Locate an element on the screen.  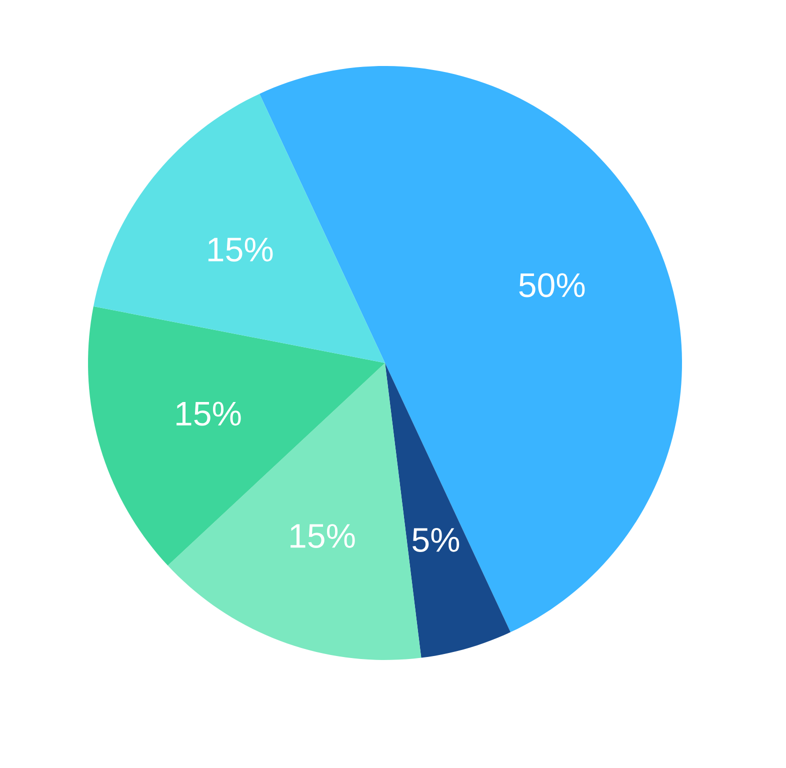
data-label: 5% is located at coordinates (436, 540).